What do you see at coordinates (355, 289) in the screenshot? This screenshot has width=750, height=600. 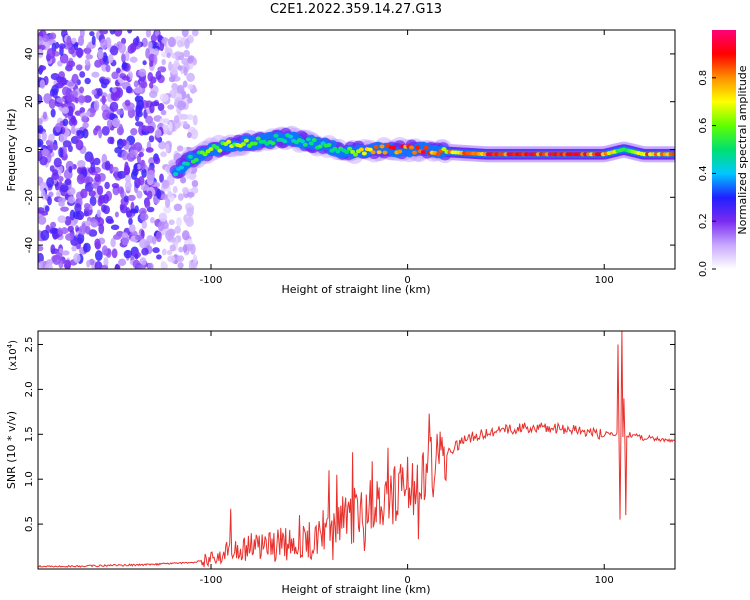 I see `heatmap-x-label: Height of straight line (km)` at bounding box center [355, 289].